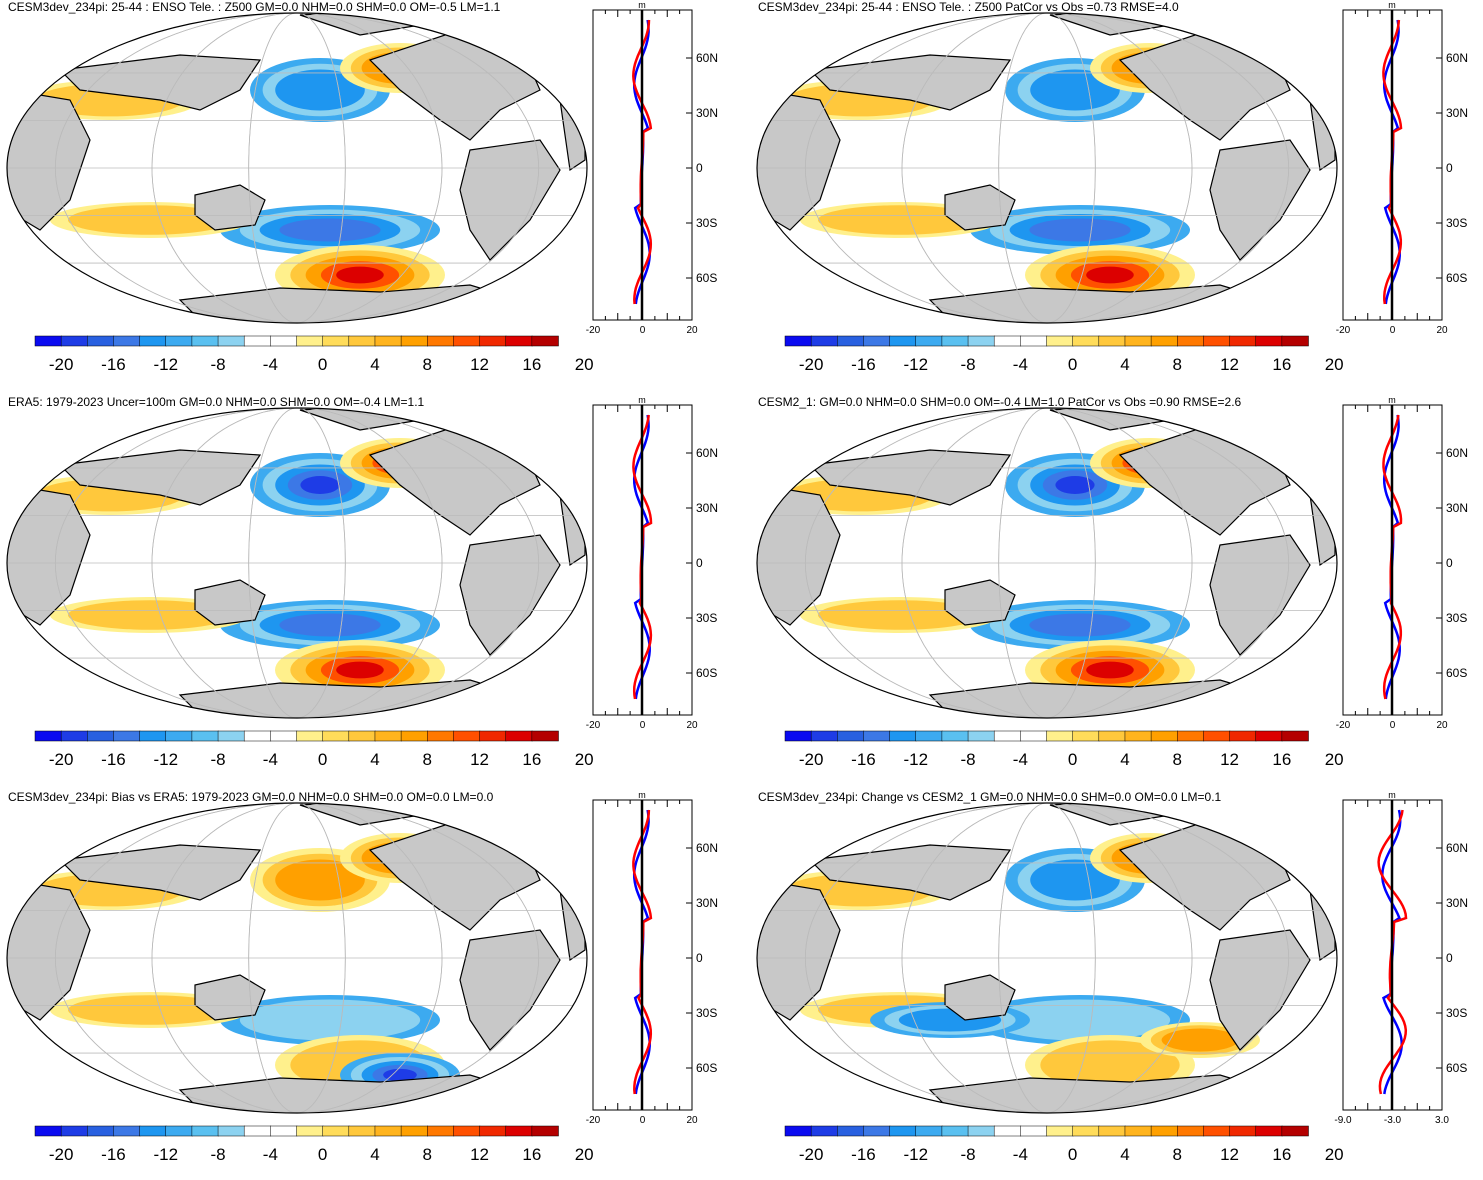 Image resolution: width=1483 pixels, height=1180 pixels. I want to click on latitude-label: 30N, so click(1457, 903).